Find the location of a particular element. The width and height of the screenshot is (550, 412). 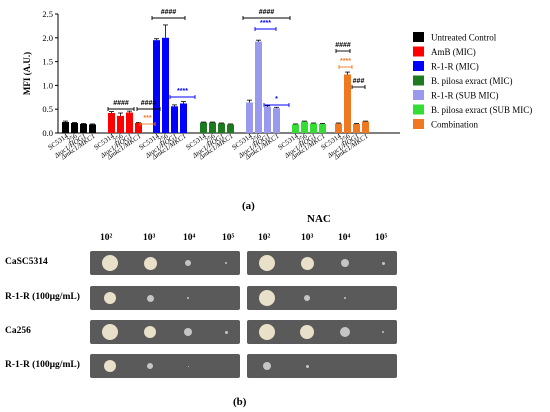

conc-left-4: 10⁵ is located at coordinates (228, 238).